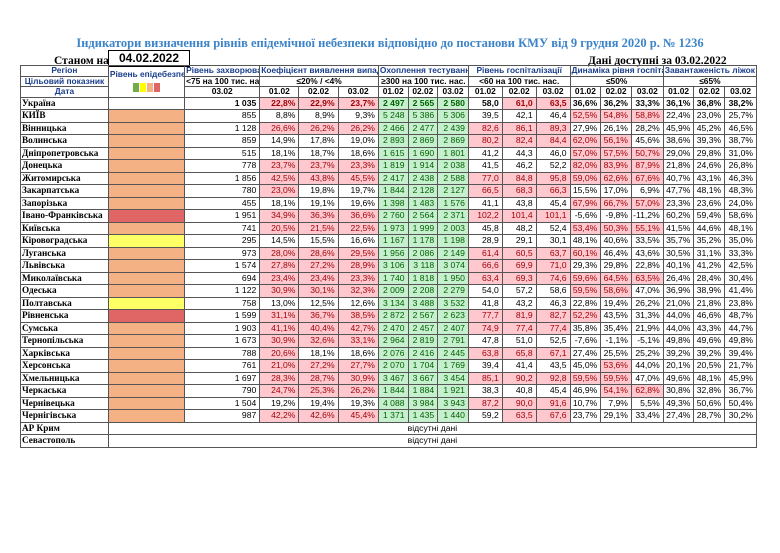 This screenshot has width=780, height=553. I want to click on risk-level-cell, so click(146, 128).